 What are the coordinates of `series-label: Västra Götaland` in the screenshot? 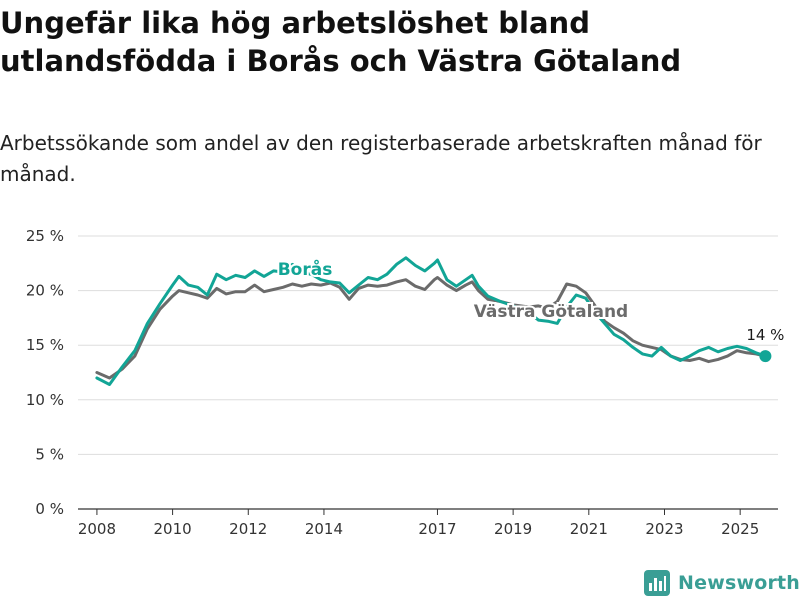 It's located at (551, 312).